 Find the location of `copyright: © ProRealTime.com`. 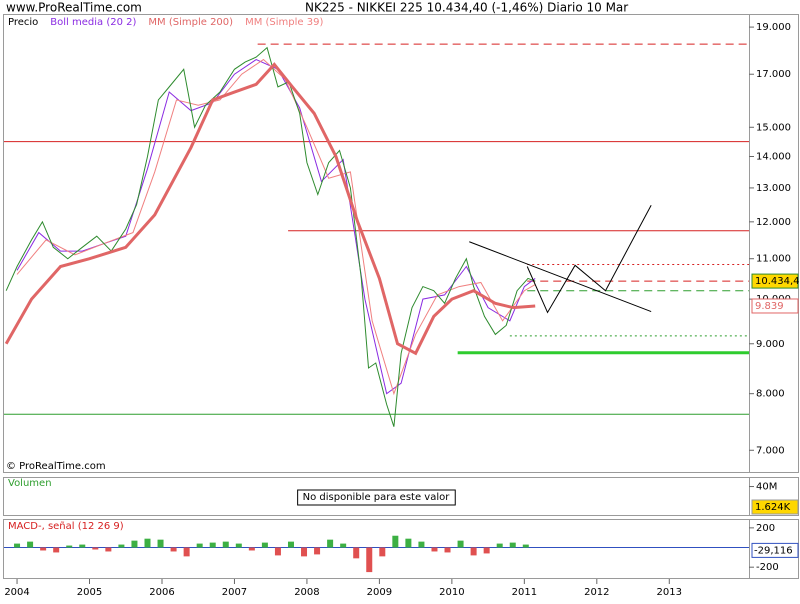

copyright: © ProRealTime.com is located at coordinates (56, 466).